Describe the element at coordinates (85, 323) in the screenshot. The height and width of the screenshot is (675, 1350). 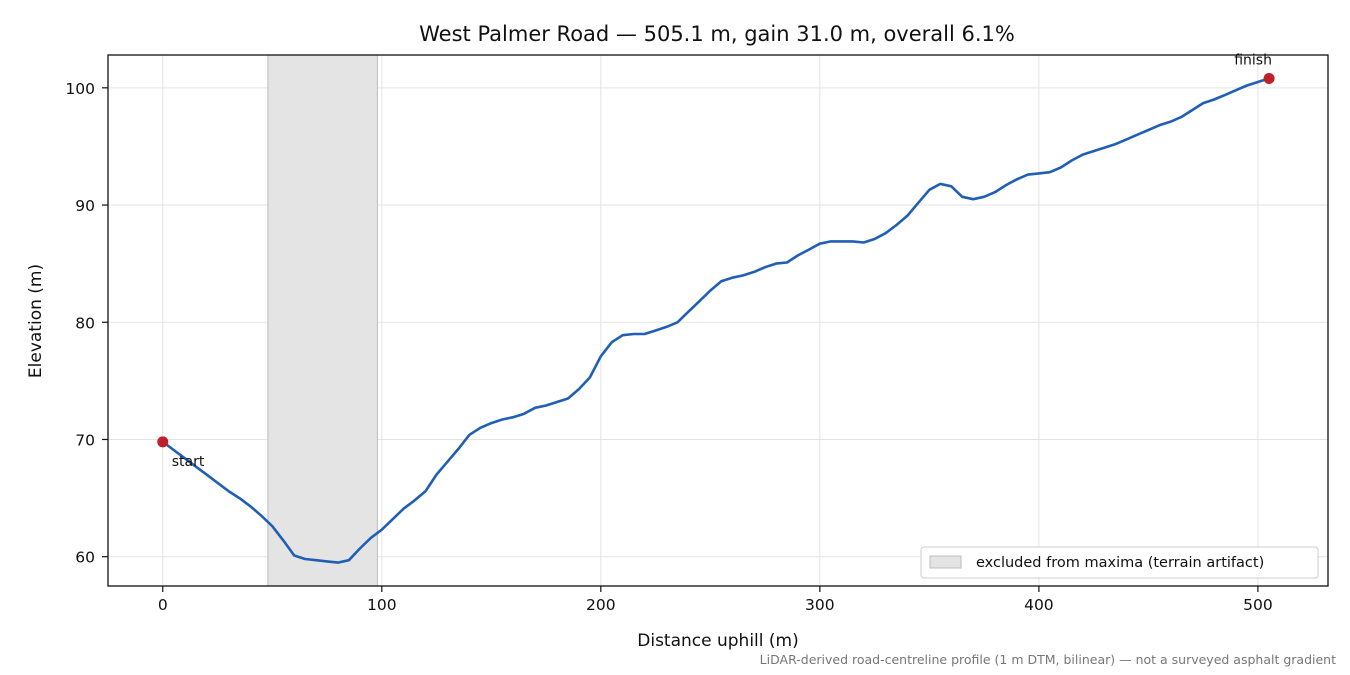
I see `y-tick-label: 80` at that location.